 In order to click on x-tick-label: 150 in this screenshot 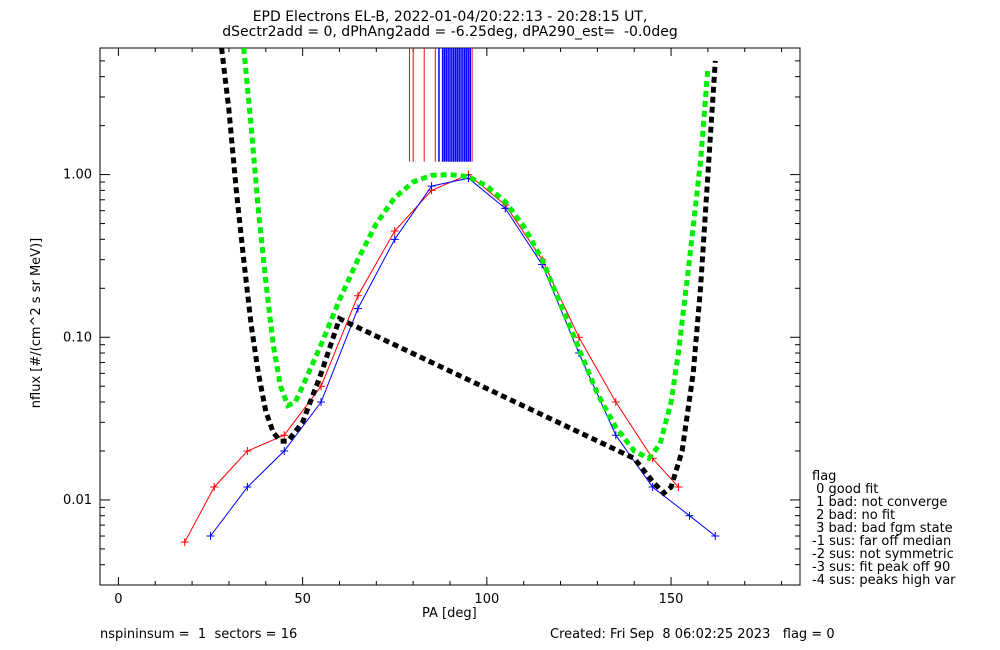, I will do `click(671, 599)`.